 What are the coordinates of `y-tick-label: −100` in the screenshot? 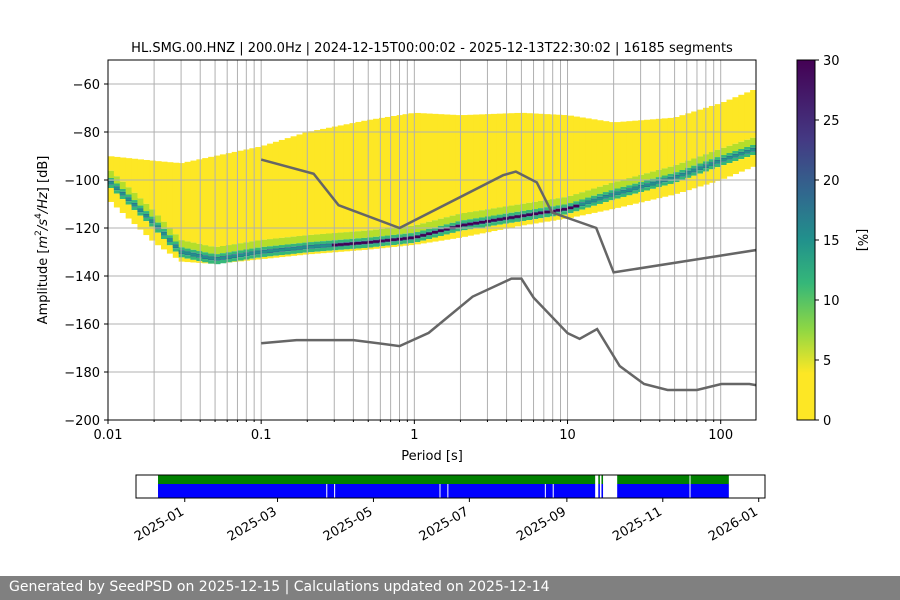 It's located at (82, 181).